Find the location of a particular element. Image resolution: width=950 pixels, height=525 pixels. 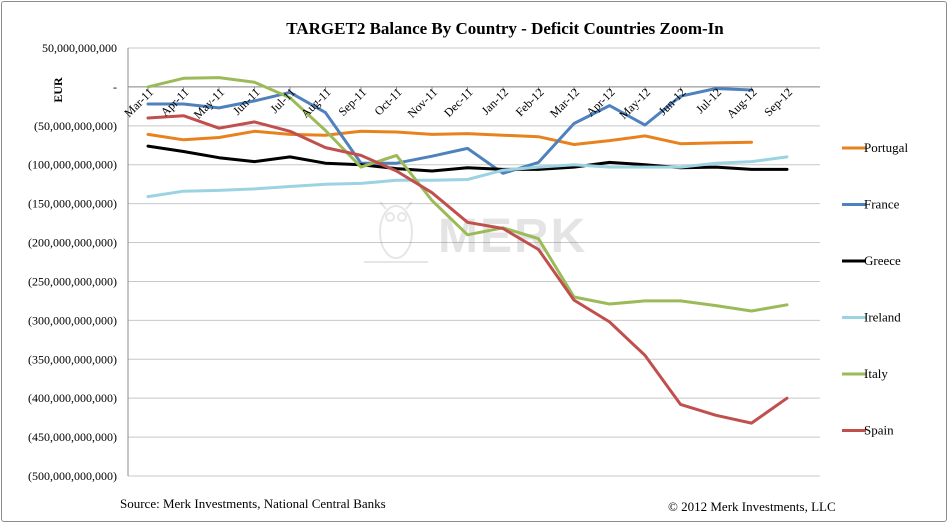

legend-item-france: France is located at coordinates (871, 204).